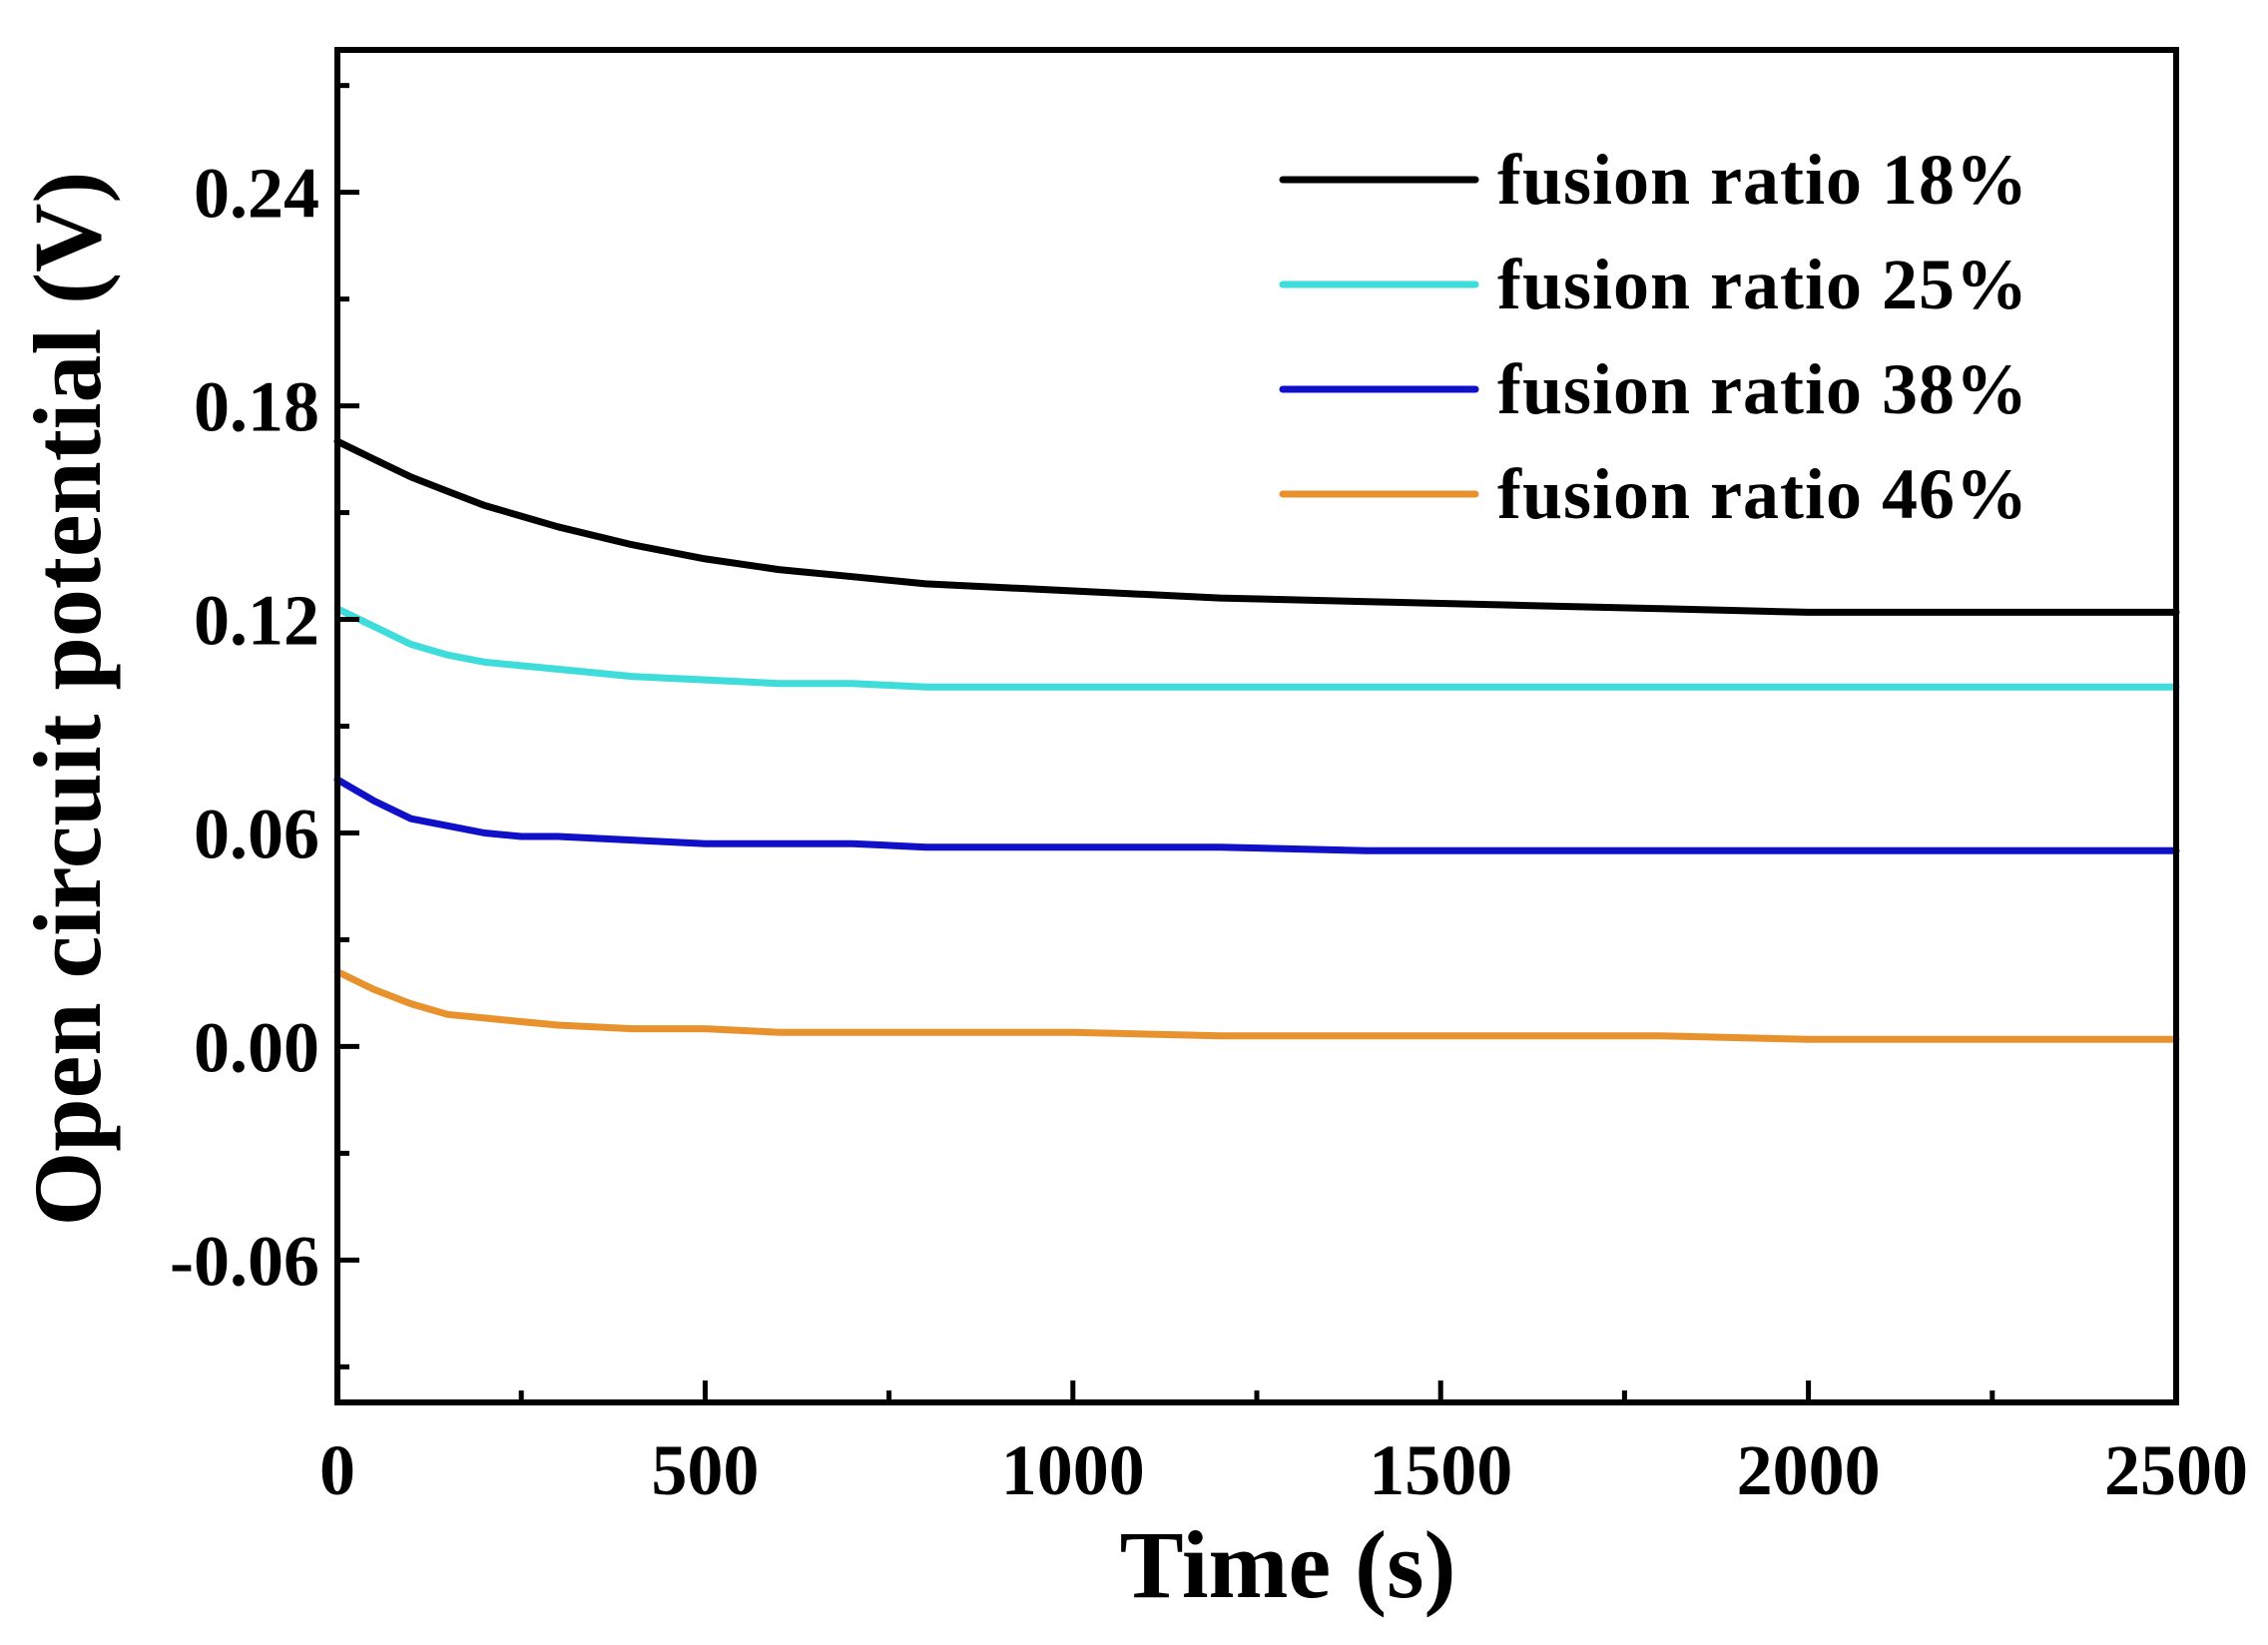 The image size is (2268, 1645). What do you see at coordinates (1288, 1564) in the screenshot?
I see `x-axis-title: Time (s)` at bounding box center [1288, 1564].